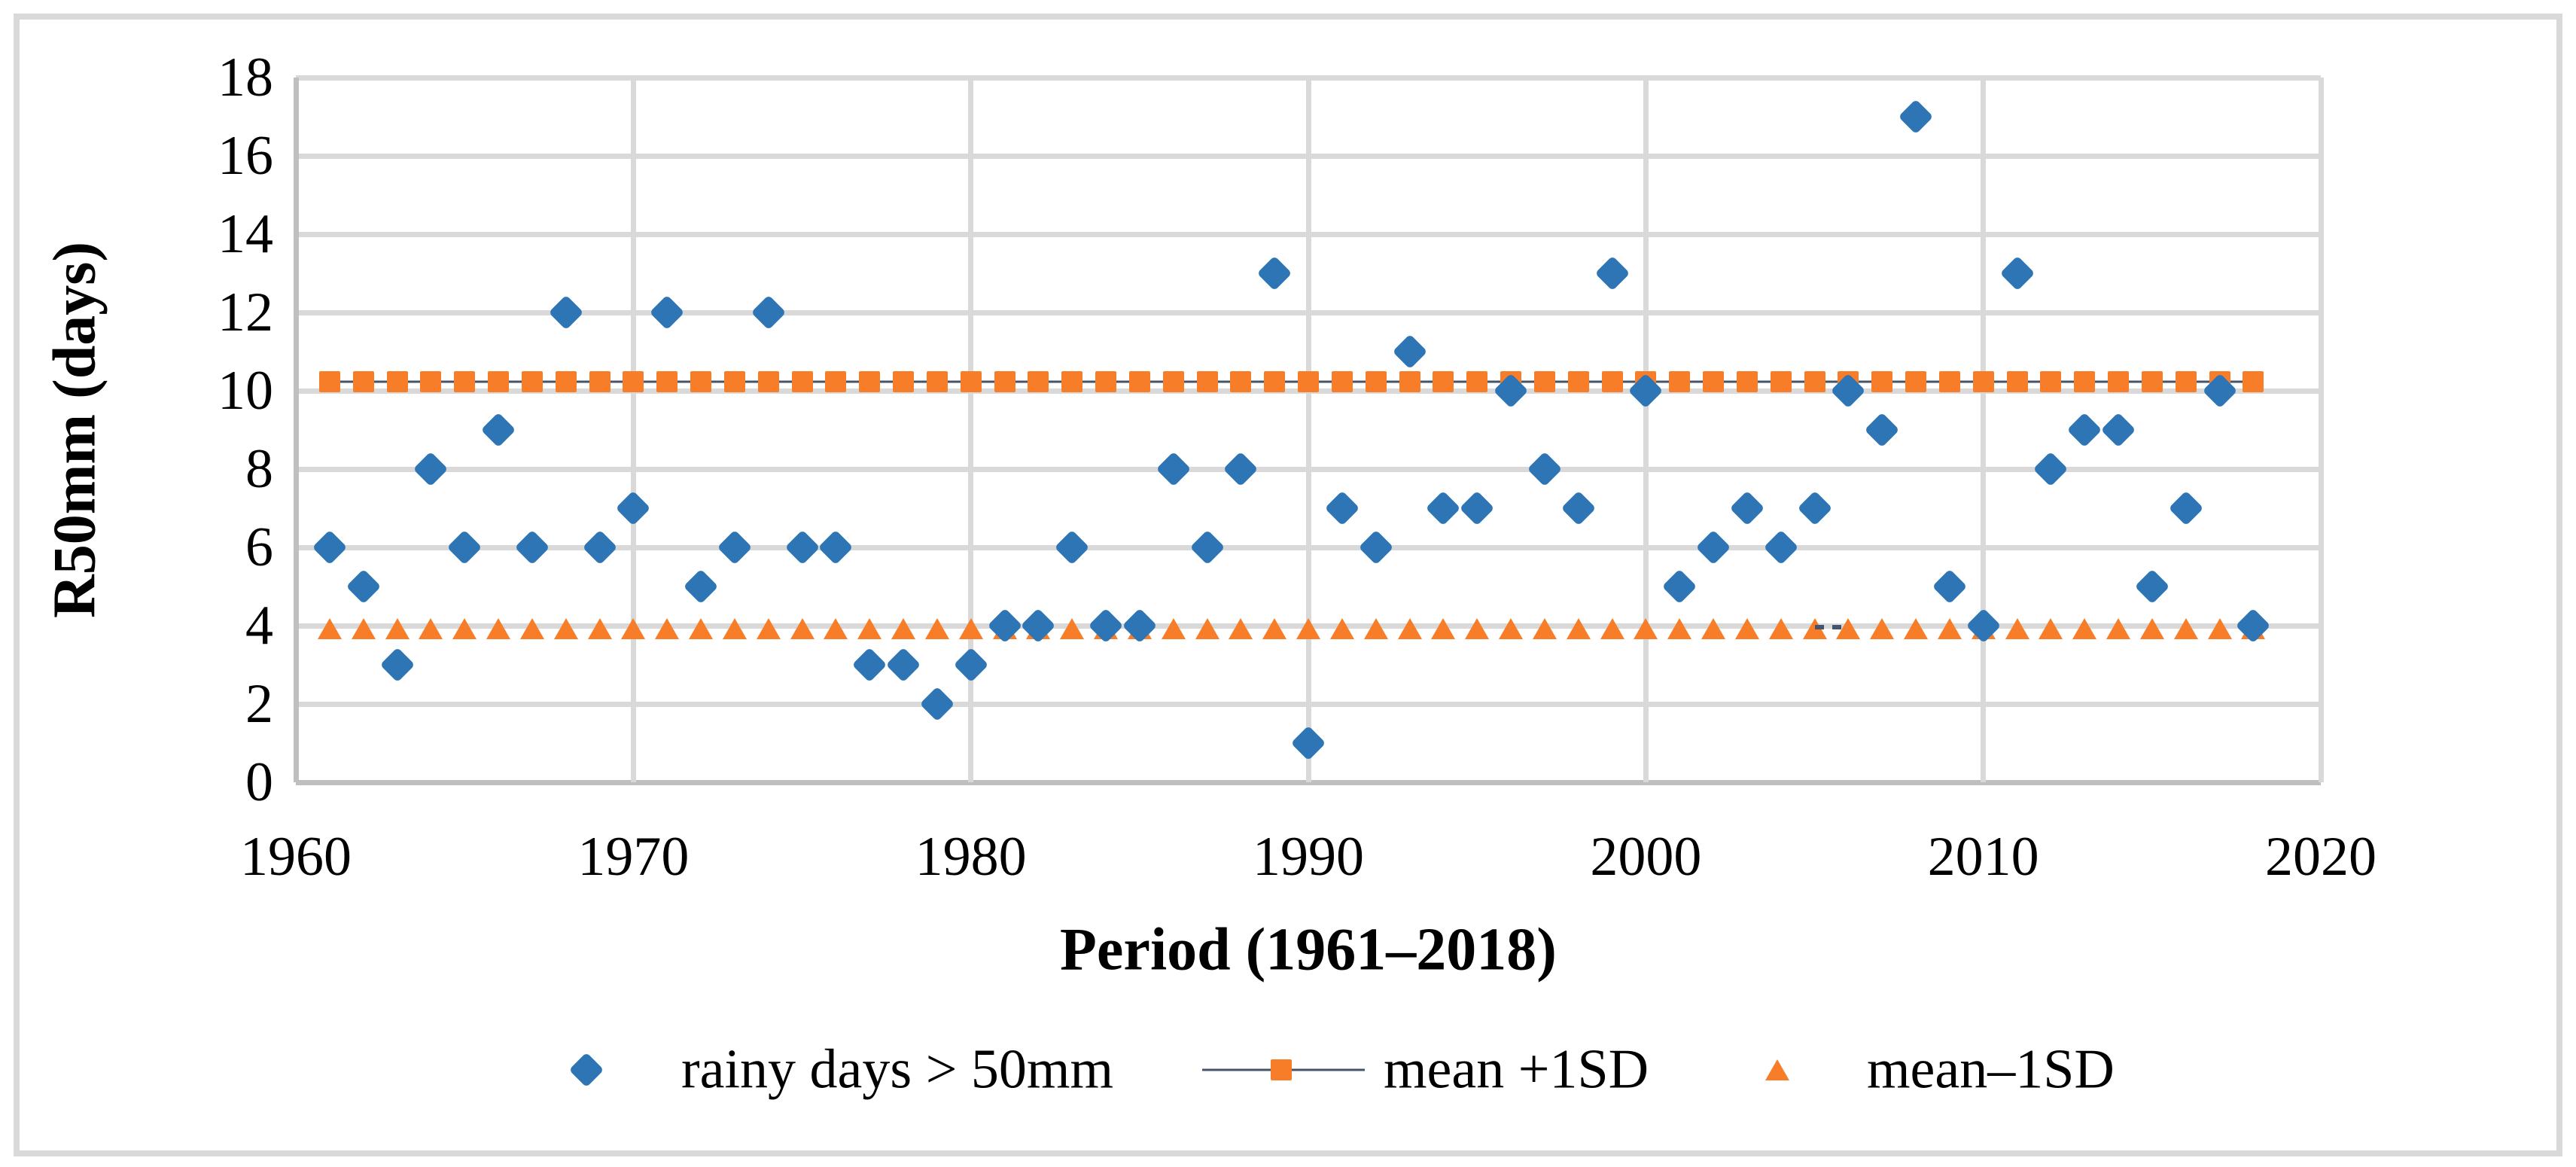 Image resolution: width=2576 pixels, height=1167 pixels. What do you see at coordinates (296, 857) in the screenshot?
I see `x-tick-label: 1960` at bounding box center [296, 857].